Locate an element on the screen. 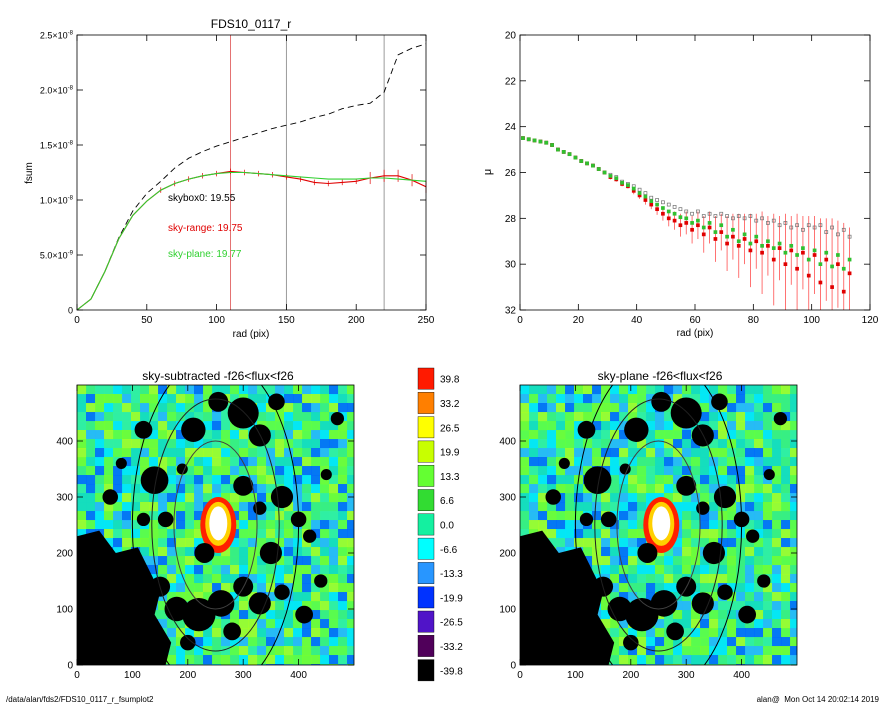 This screenshot has width=885, height=708. fsum-ytick-mantissa: 0 is located at coordinates (70, 311).